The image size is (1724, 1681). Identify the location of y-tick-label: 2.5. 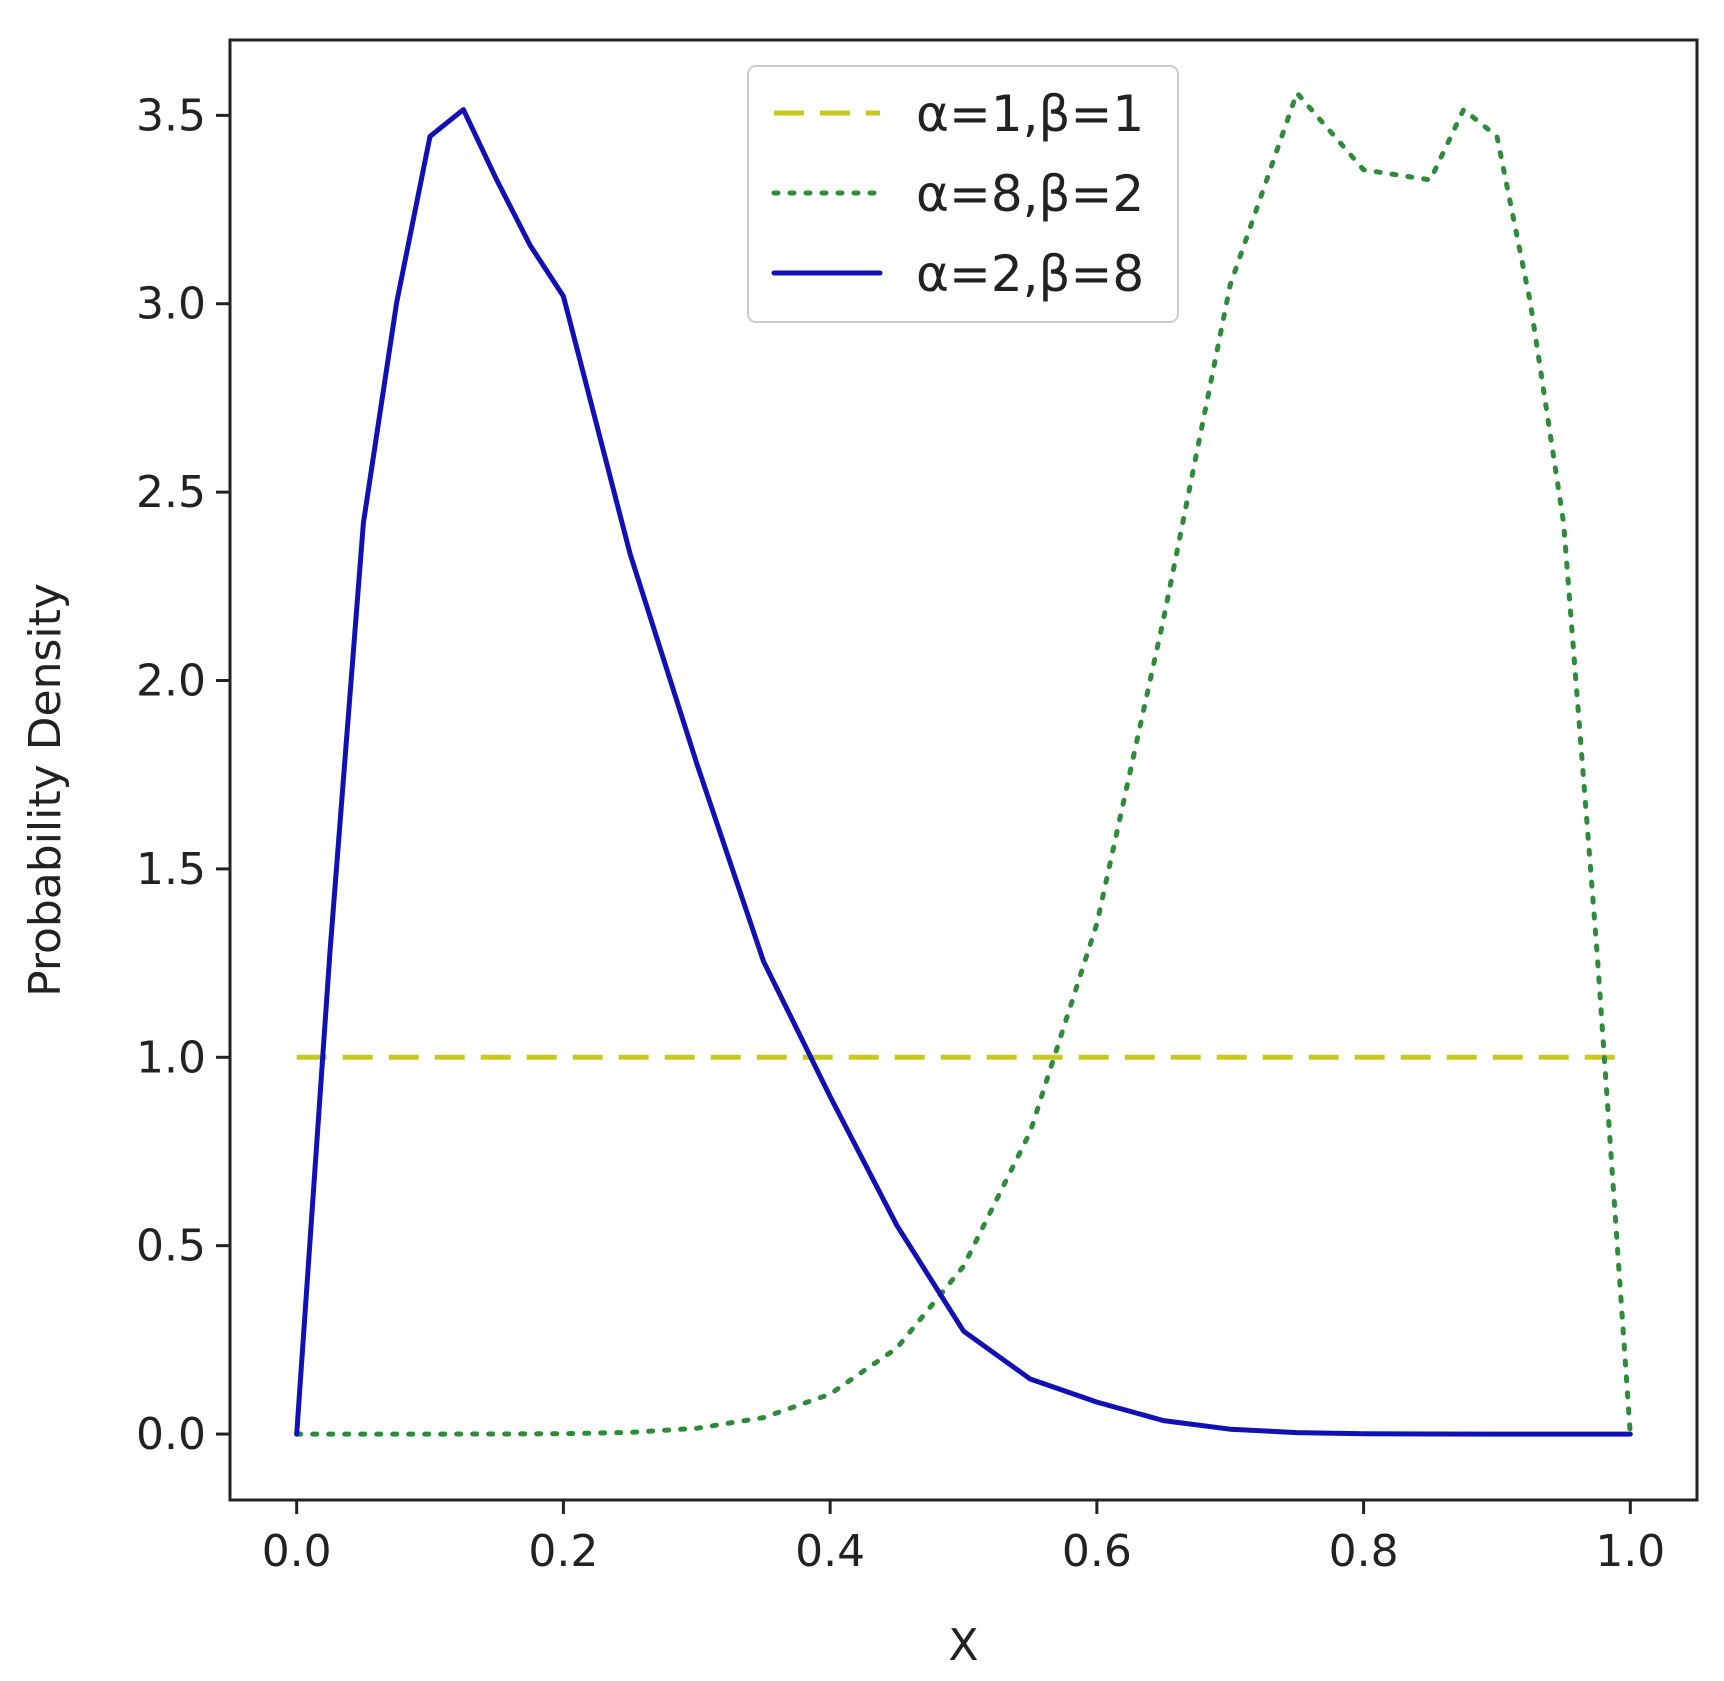
(171, 492).